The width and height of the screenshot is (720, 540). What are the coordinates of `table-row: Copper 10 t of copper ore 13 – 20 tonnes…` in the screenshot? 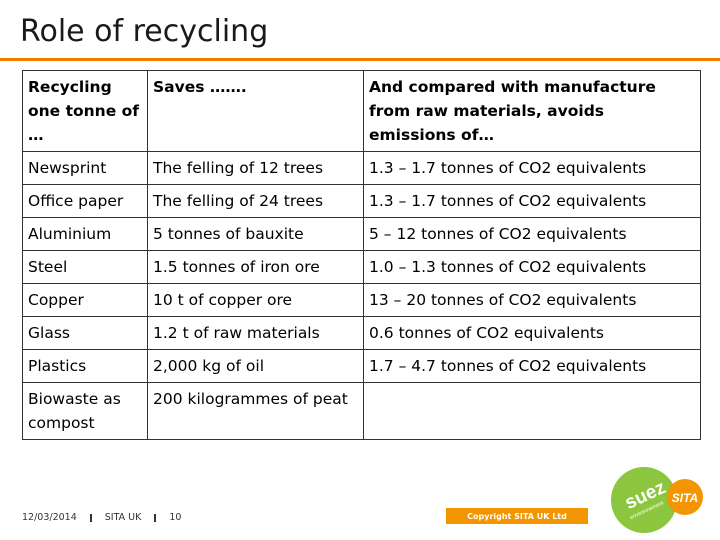 It's located at (361, 300).